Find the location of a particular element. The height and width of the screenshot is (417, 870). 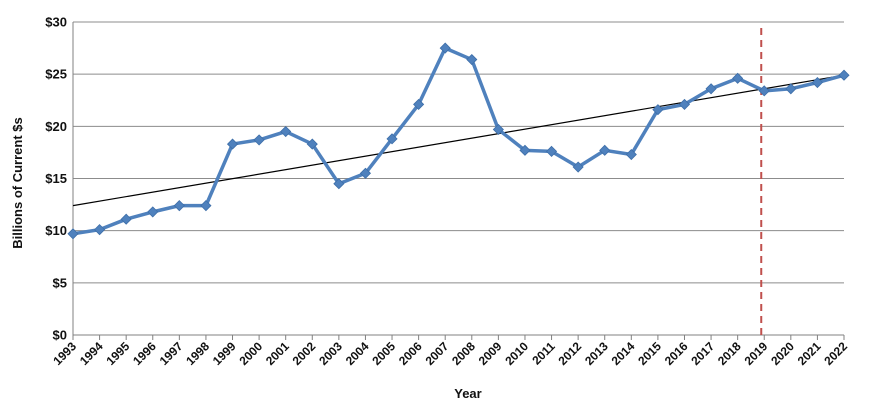

y-tick-labels: $0 $5 $10 $15 $20 $25 $30 is located at coordinates (56, 179).